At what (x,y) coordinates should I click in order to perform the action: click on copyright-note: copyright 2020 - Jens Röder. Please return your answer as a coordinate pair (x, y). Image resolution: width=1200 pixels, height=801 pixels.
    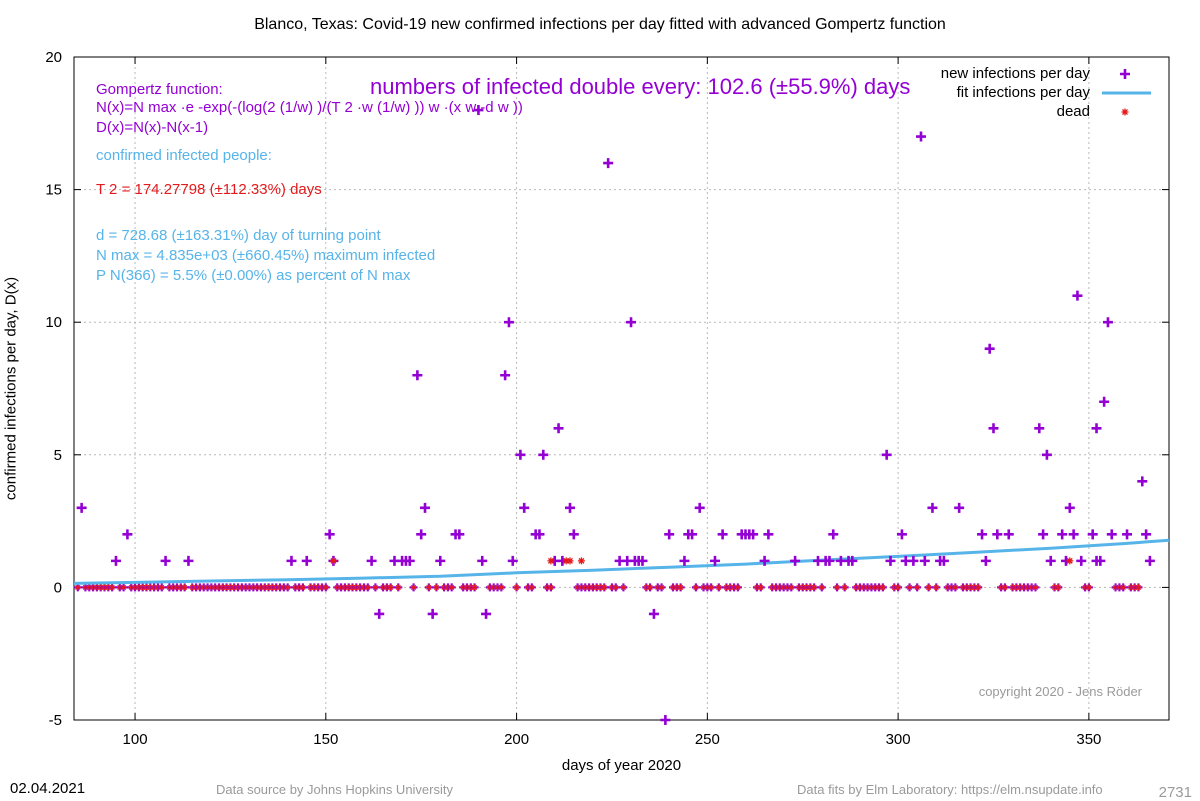
    Looking at the image, I should click on (1060, 691).